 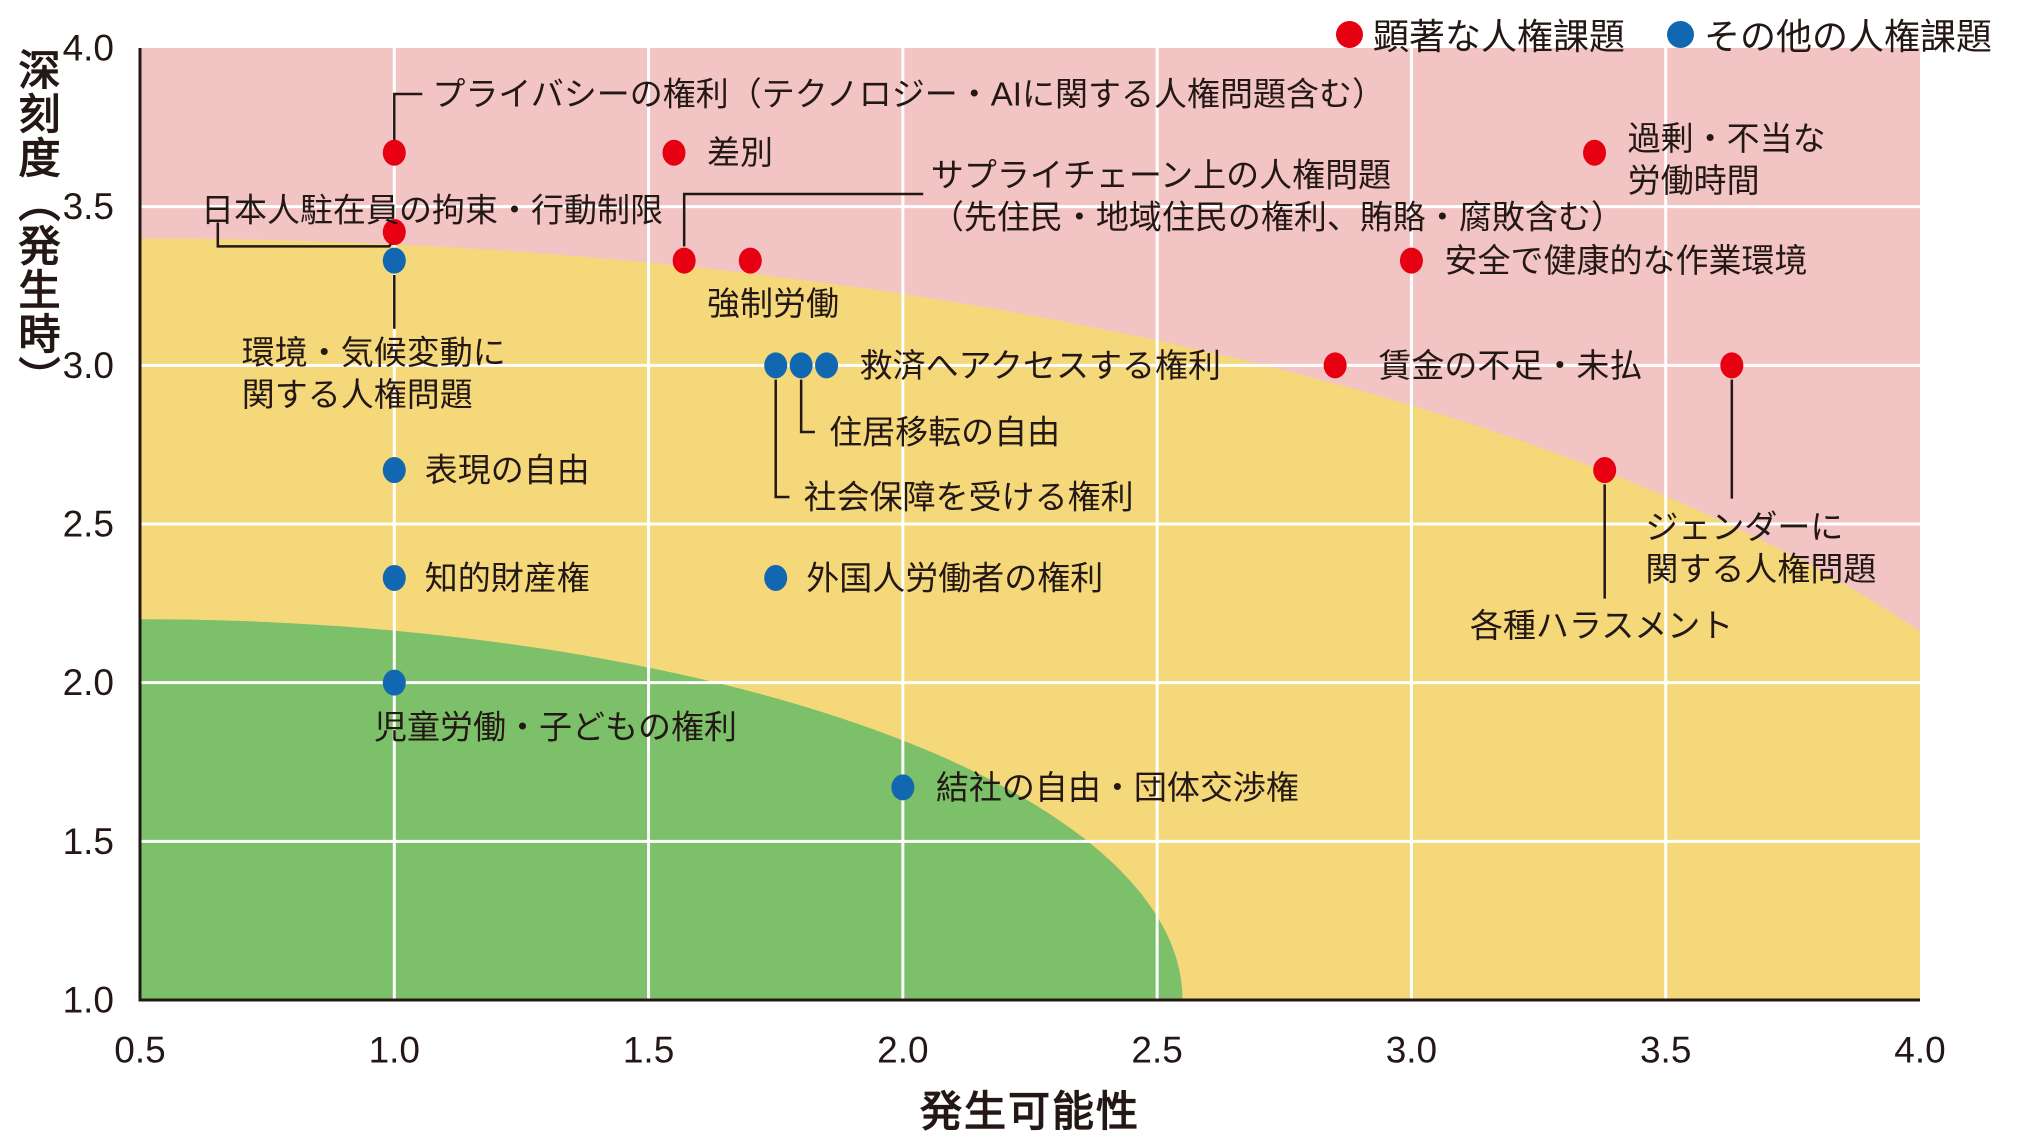 I want to click on point-label: 日本人駐在員の拘束・行動制限, so click(x=432, y=209).